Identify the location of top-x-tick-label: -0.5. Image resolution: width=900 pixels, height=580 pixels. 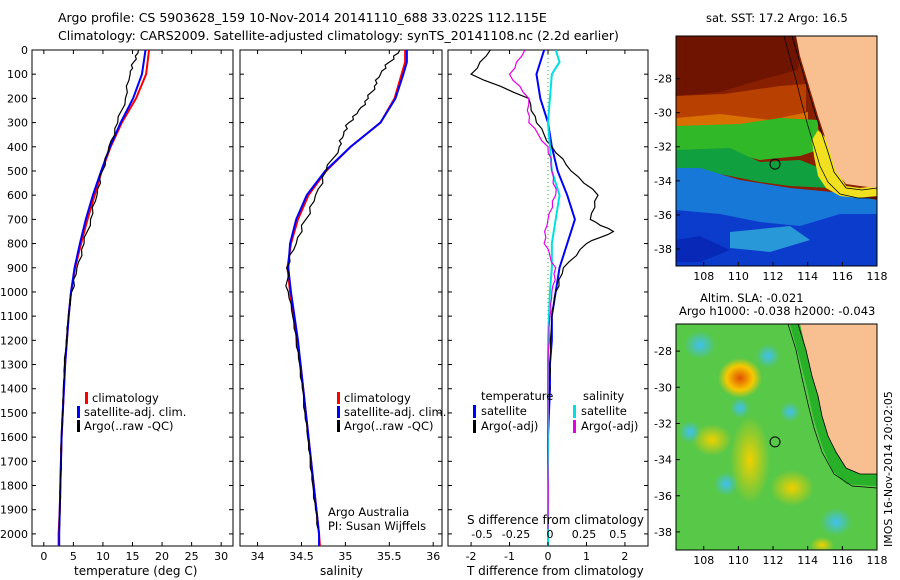
(481, 534).